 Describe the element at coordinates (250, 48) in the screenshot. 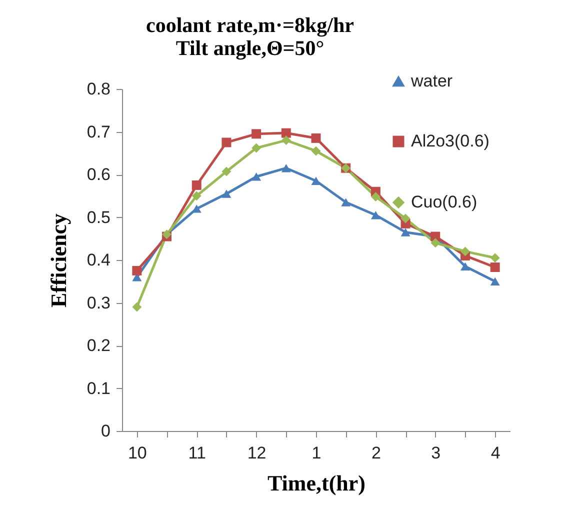

I see `chart-subtitle: Tilt angle,Θ=50°` at that location.